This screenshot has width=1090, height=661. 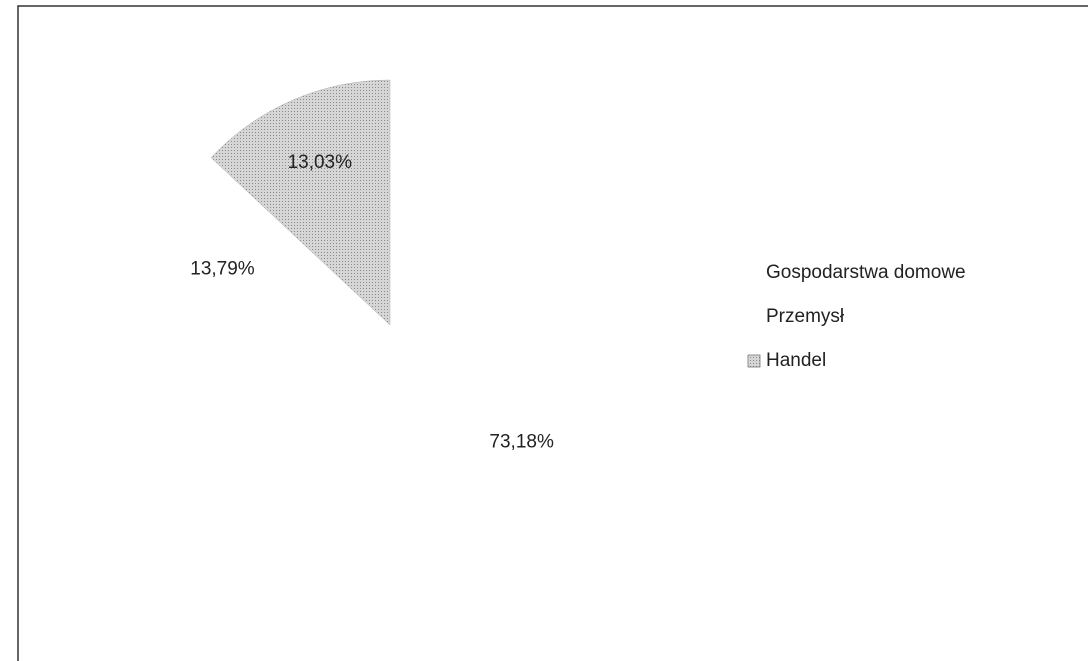 I want to click on data-label: 13,79%, so click(x=222, y=269).